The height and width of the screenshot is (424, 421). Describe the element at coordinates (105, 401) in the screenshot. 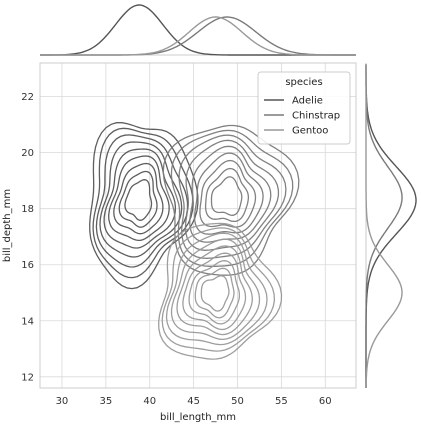

I see `x-tick-label: 35` at that location.